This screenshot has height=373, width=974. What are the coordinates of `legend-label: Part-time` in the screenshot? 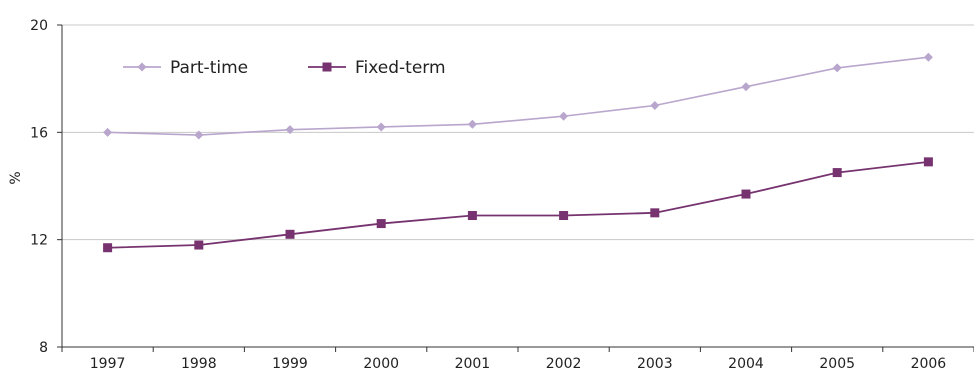 It's located at (209, 68).